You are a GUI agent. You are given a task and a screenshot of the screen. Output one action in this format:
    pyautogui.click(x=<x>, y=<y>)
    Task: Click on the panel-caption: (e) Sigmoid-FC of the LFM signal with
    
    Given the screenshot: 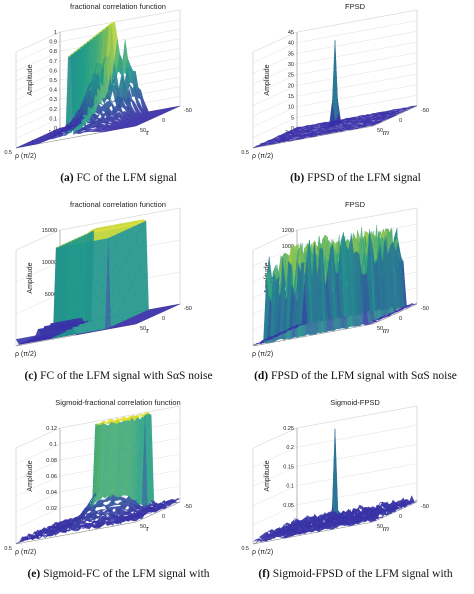 What is the action you would take?
    pyautogui.click(x=118, y=574)
    